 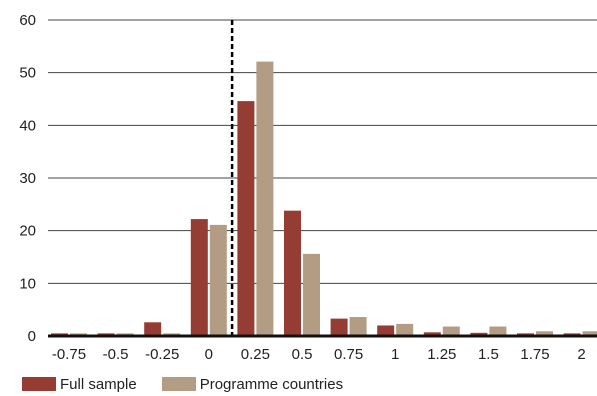 What do you see at coordinates (27, 73) in the screenshot?
I see `y-tick-label: 50` at bounding box center [27, 73].